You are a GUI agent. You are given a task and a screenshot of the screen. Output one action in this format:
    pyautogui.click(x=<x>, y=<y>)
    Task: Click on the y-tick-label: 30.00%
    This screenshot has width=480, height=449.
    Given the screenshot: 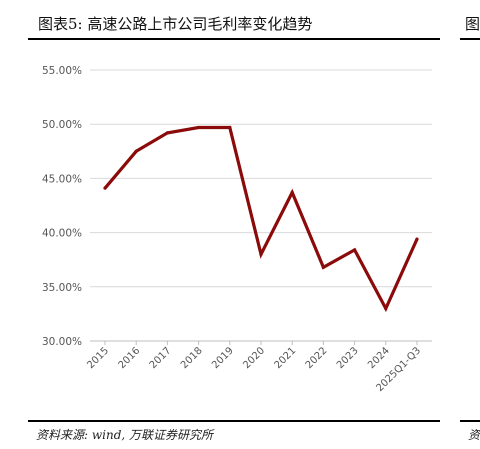 What is the action you would take?
    pyautogui.click(x=62, y=342)
    